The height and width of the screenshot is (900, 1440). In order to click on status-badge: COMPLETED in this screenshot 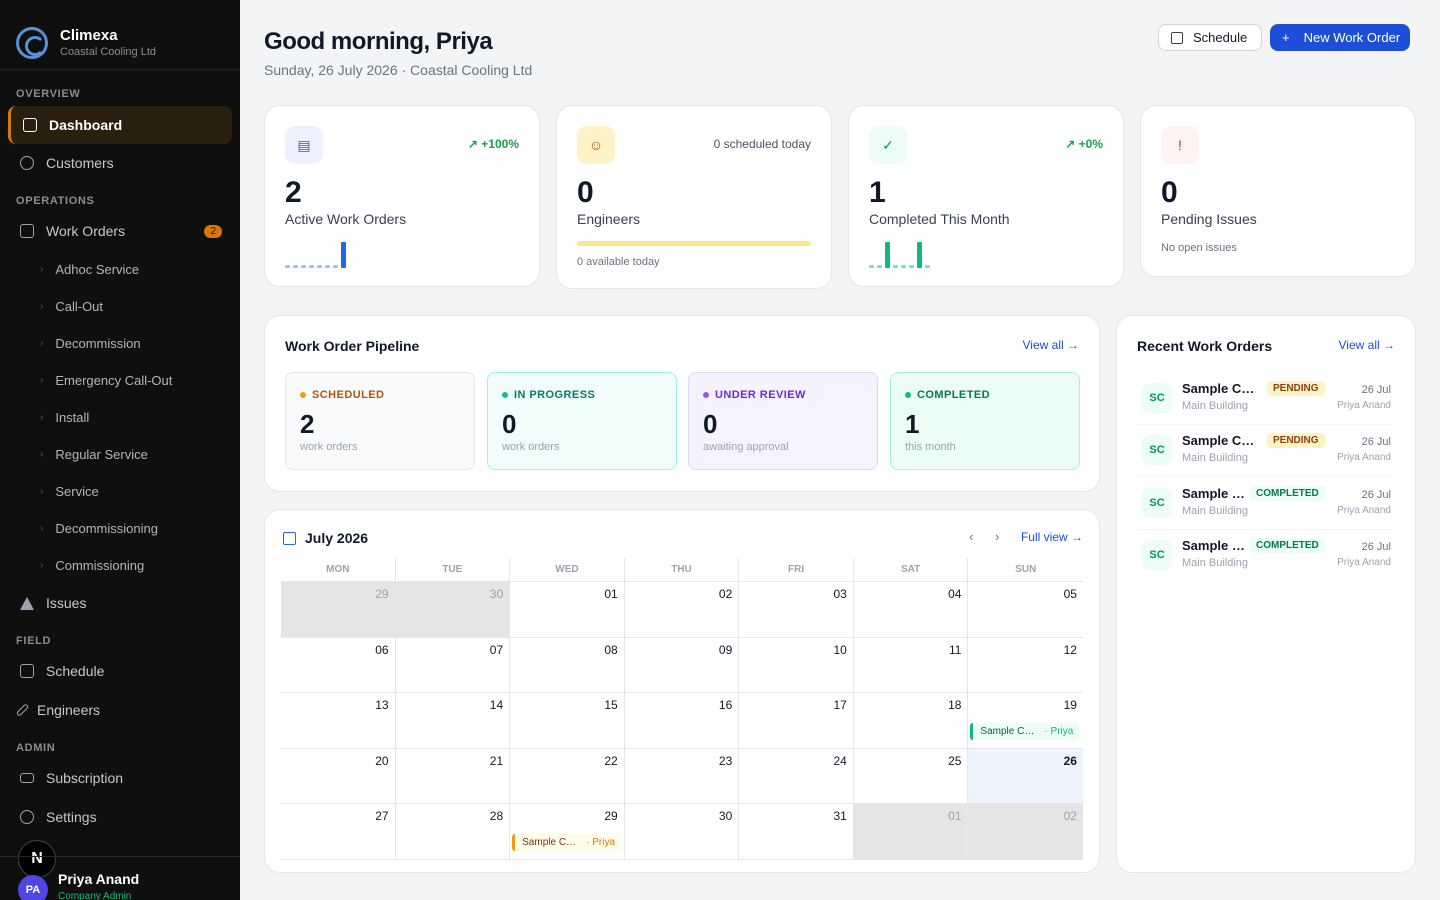, I will do `click(1287, 493)`.